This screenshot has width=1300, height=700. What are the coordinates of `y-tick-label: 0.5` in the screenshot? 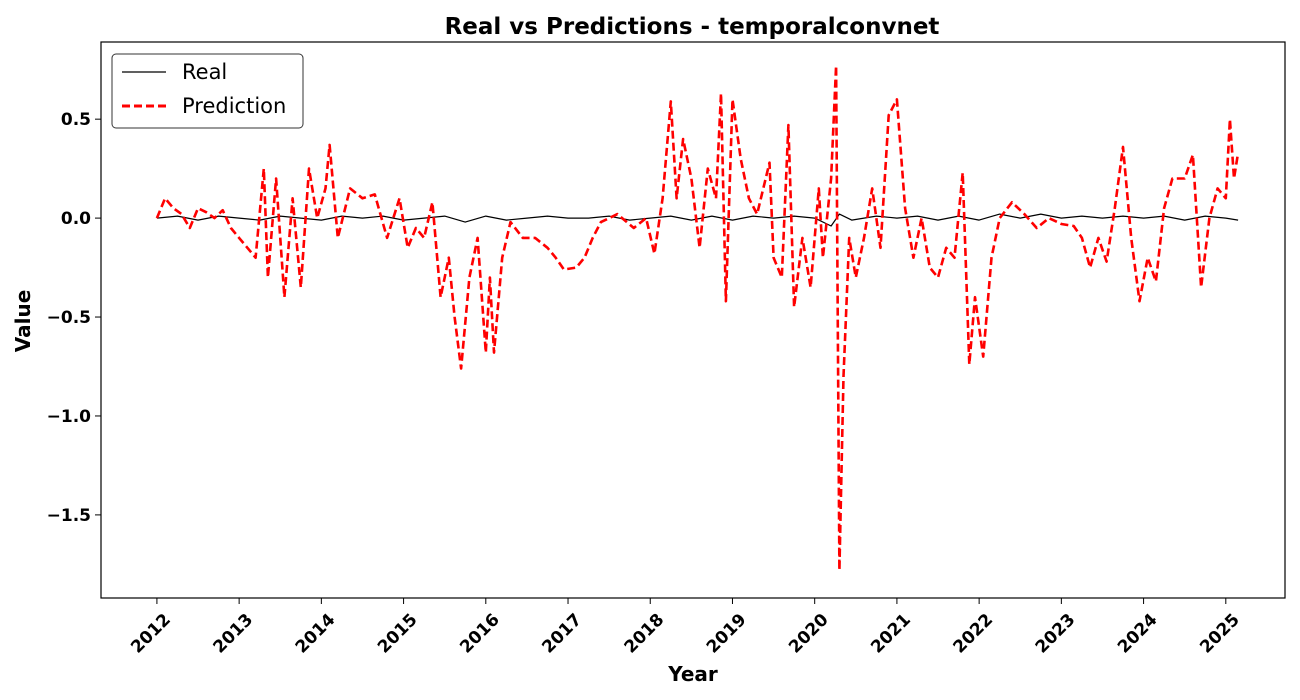 It's located at (76, 120).